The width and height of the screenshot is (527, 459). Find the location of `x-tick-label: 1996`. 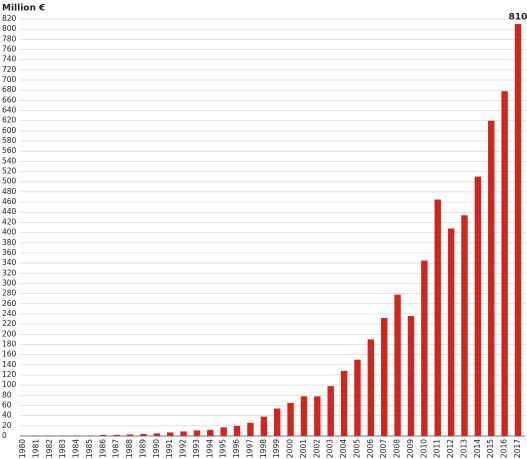

x-tick-label: 1996 is located at coordinates (236, 448).